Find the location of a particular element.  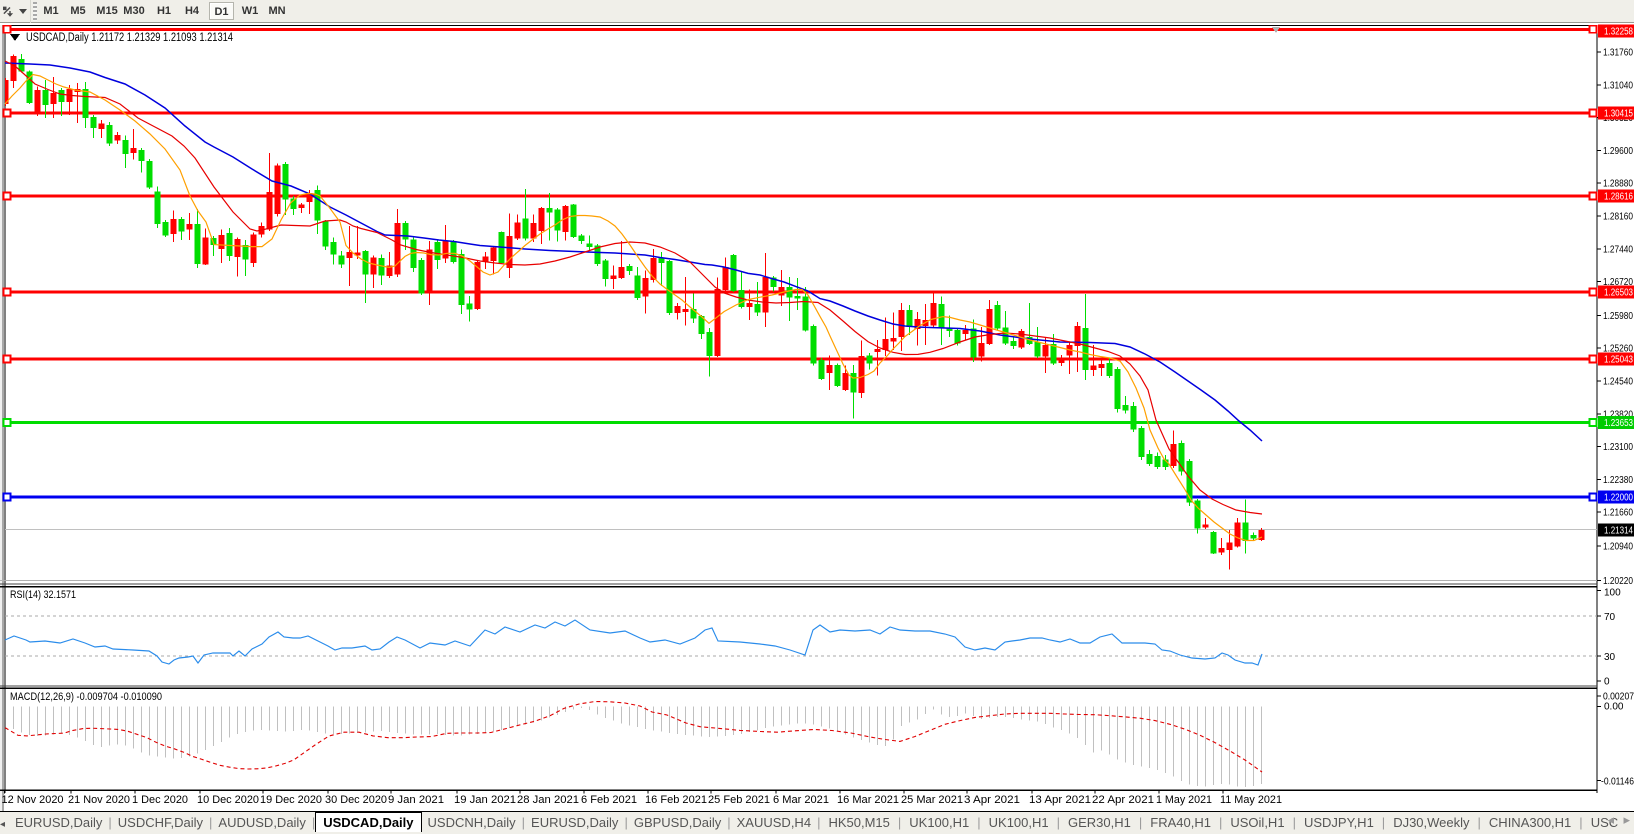

svg-text:MACD(12,26,9) -0.009704 -0.010: MACD(12,26,9) -0.009704 -0.010090 is located at coordinates (86, 697).